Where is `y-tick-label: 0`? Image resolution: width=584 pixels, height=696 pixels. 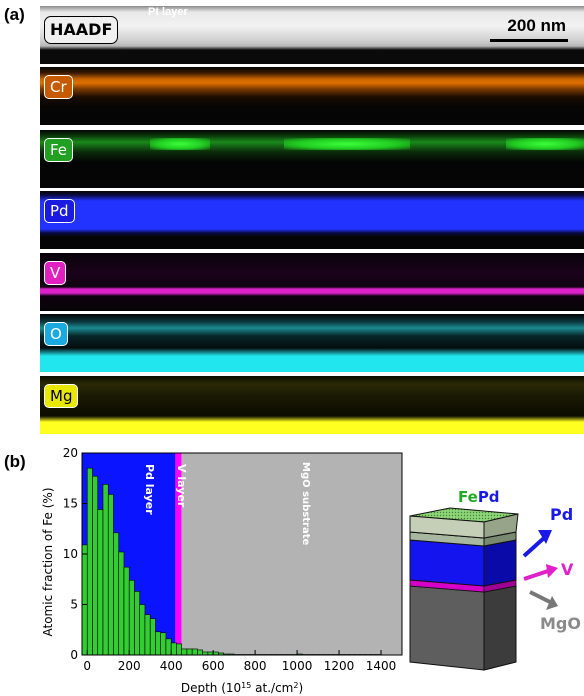 y-tick-label: 0 is located at coordinates (74, 655).